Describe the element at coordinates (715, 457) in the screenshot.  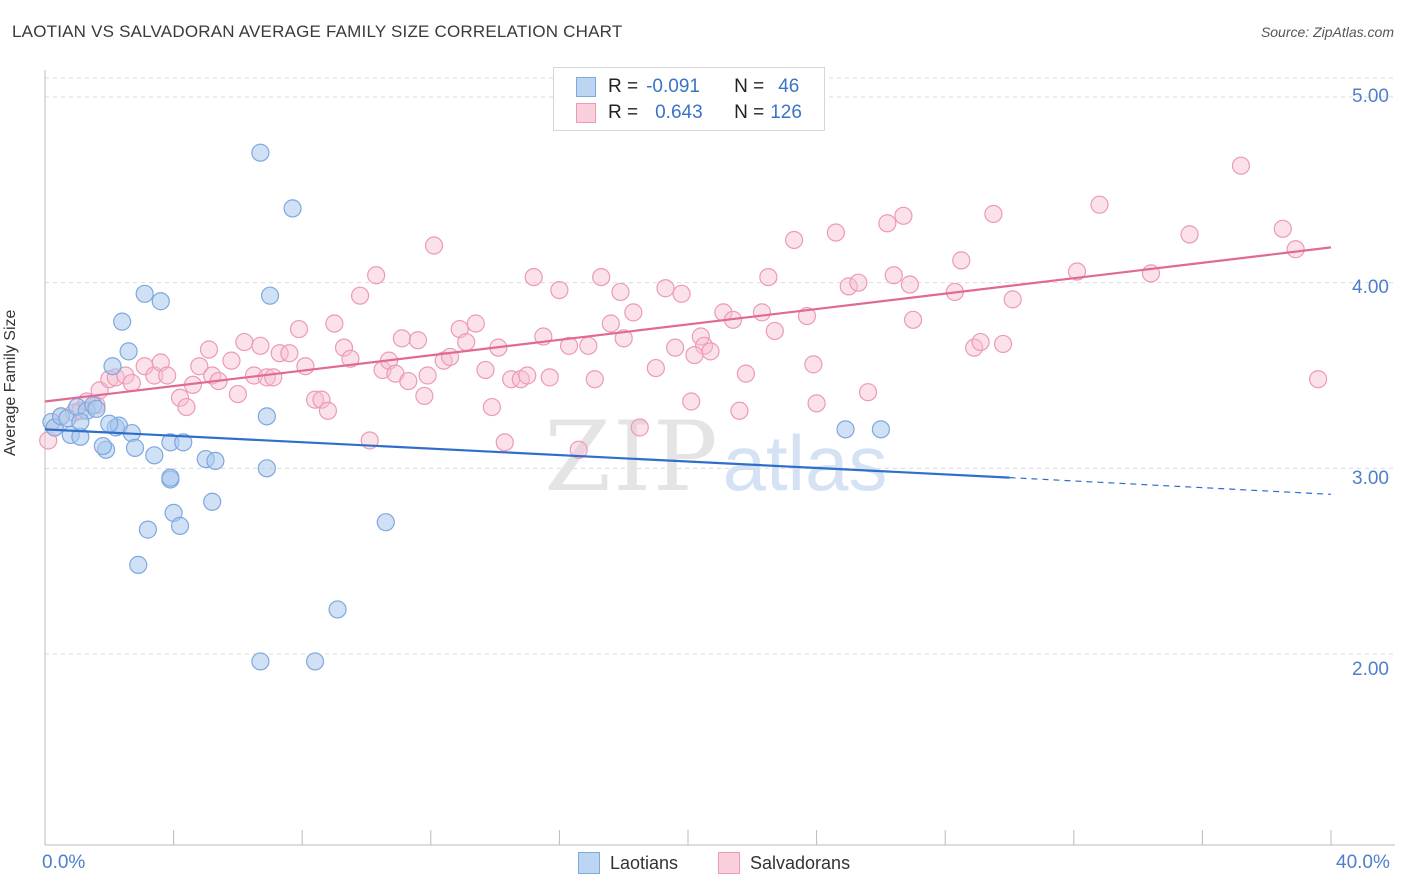
I see `watermark: ZIP atlas` at that location.